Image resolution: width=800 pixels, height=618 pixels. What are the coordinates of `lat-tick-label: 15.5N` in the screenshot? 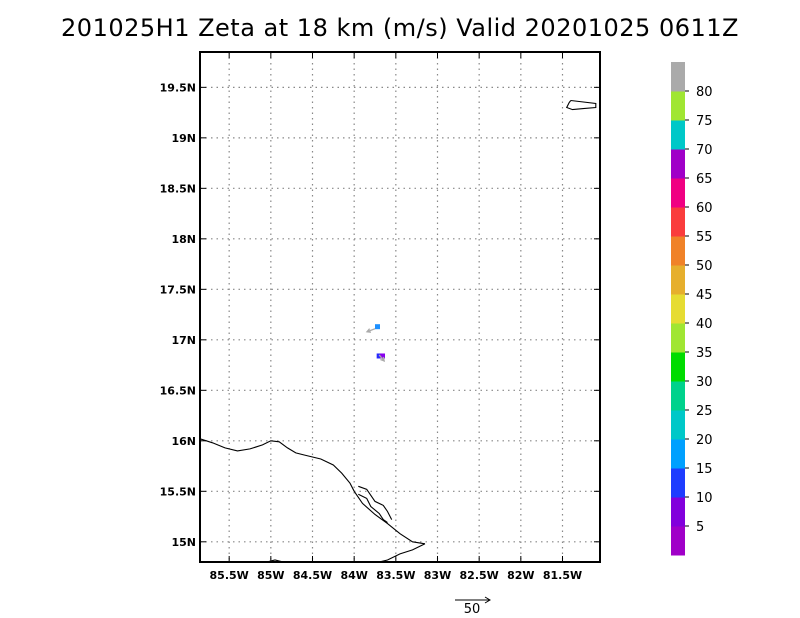 It's located at (178, 491).